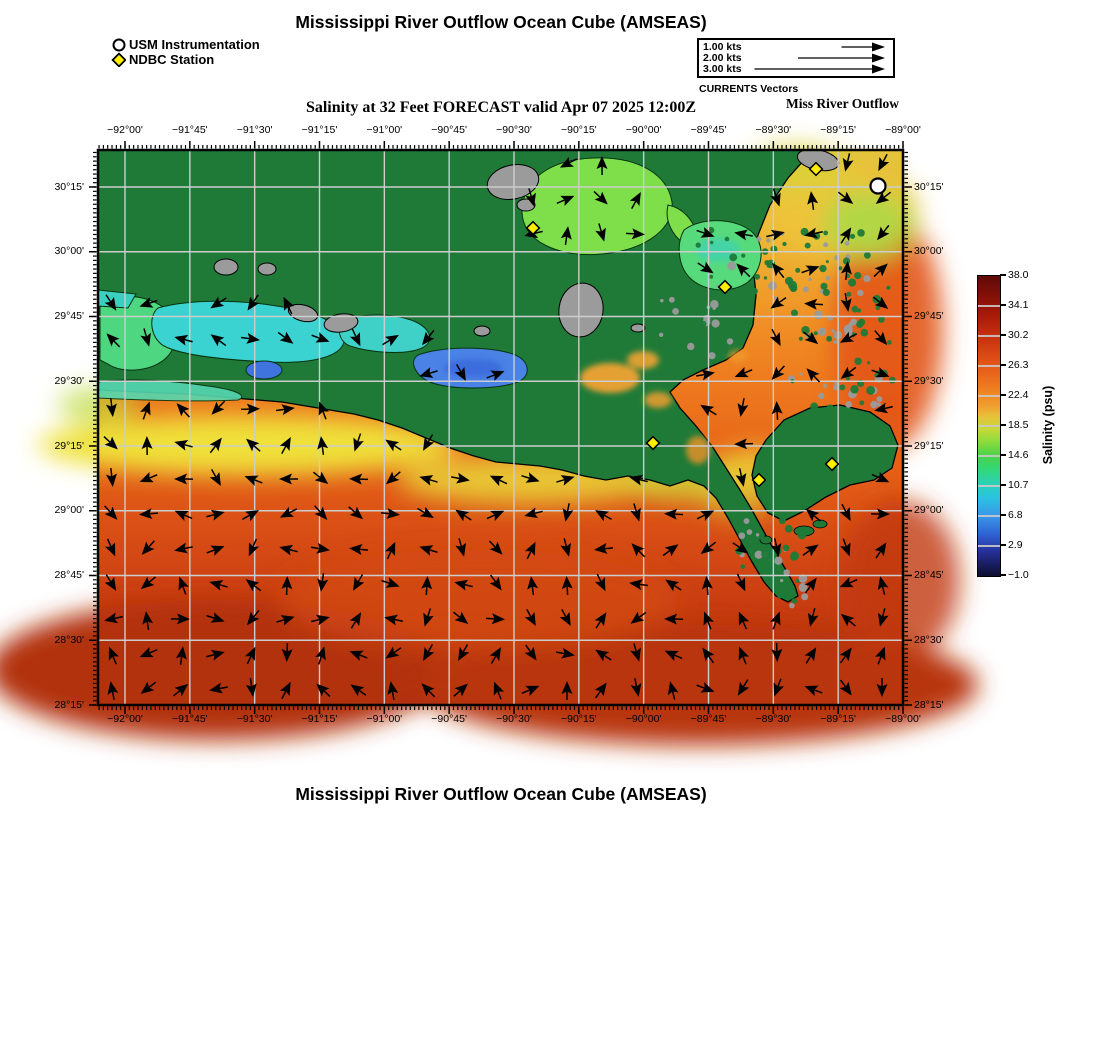 This screenshot has width=1100, height=1050. Describe the element at coordinates (69, 510) in the screenshot. I see `lat-tick-label-left: 29°00'` at that location.